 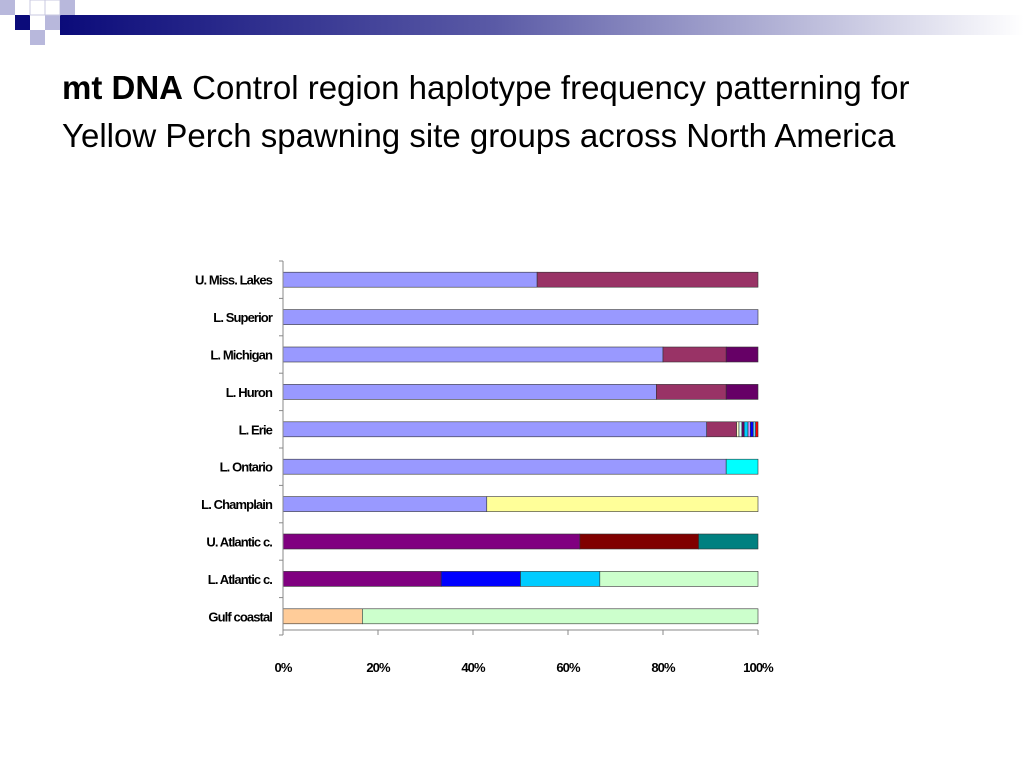 I want to click on category-label: L. Ontario, so click(x=246, y=467).